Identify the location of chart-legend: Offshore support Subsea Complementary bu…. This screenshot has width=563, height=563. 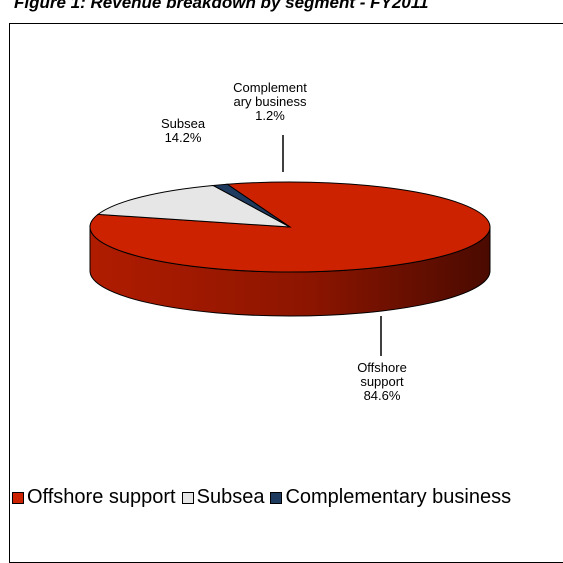
(264, 497).